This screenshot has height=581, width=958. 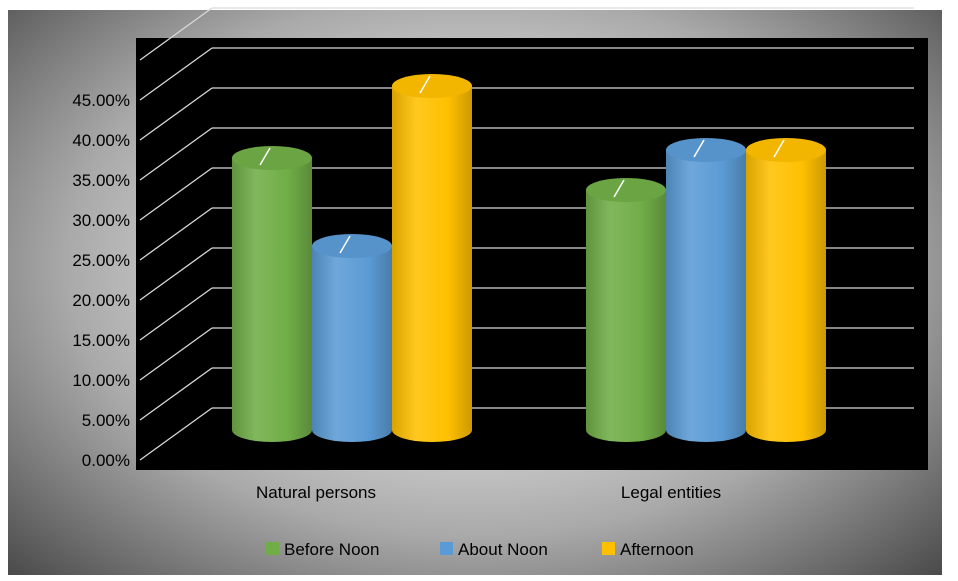 I want to click on y-tick-label: 10.00%, so click(x=101, y=380).